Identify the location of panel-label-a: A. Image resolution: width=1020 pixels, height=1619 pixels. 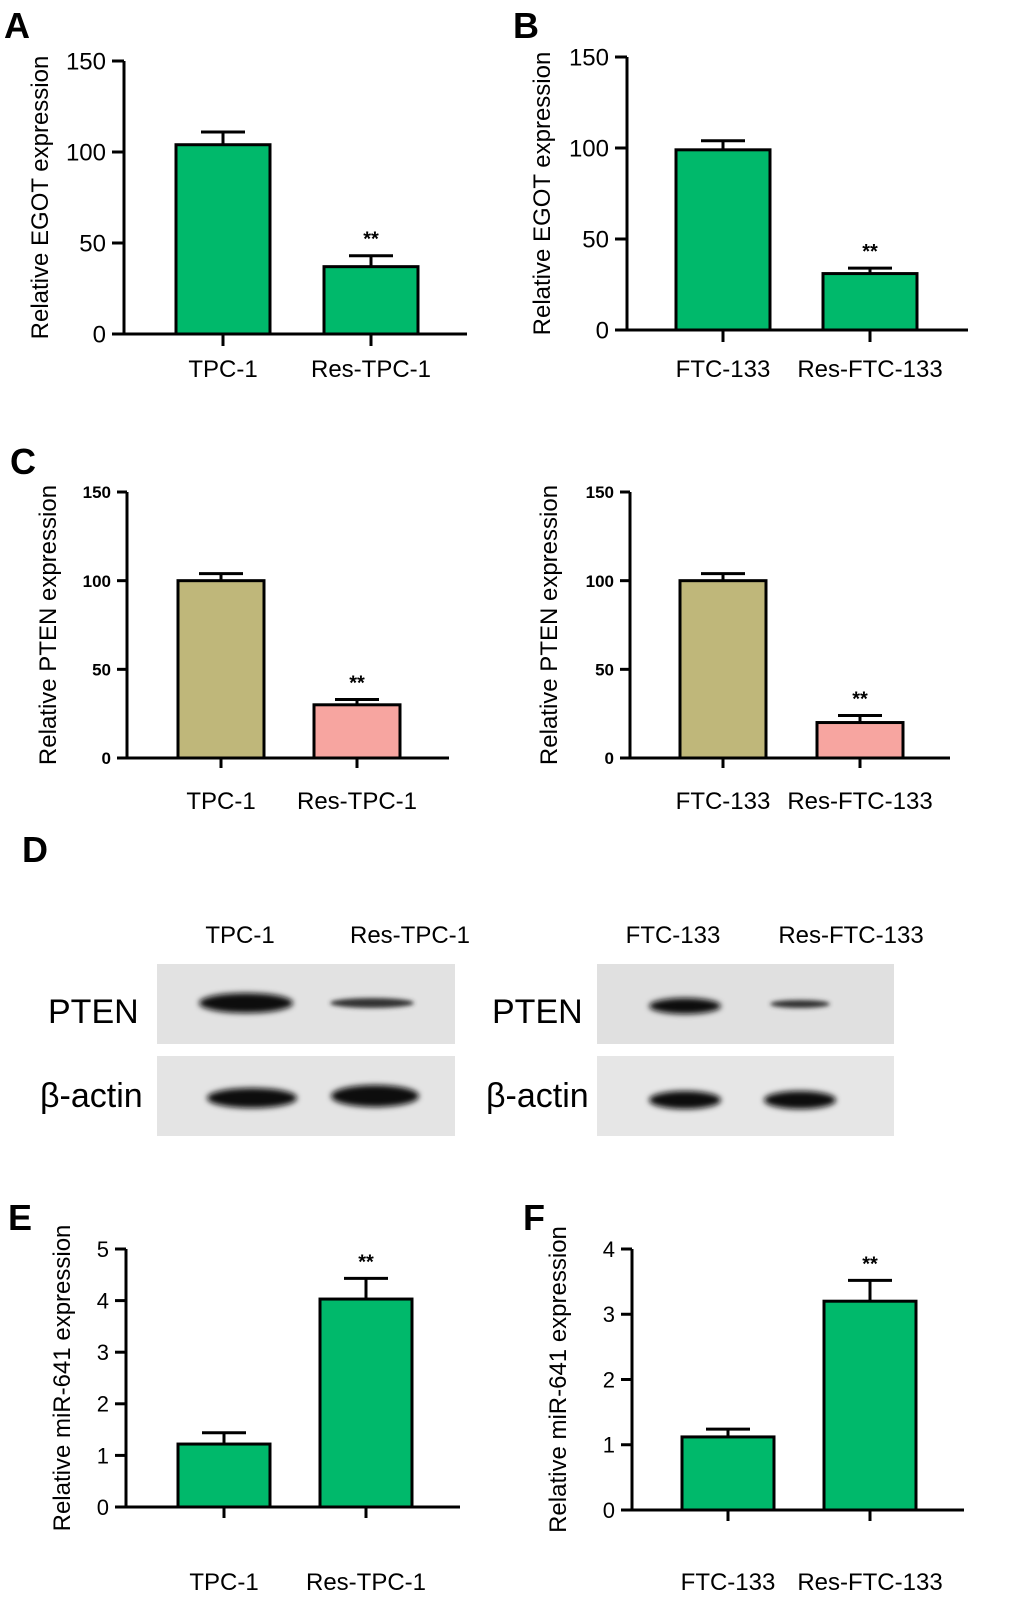
(17, 25).